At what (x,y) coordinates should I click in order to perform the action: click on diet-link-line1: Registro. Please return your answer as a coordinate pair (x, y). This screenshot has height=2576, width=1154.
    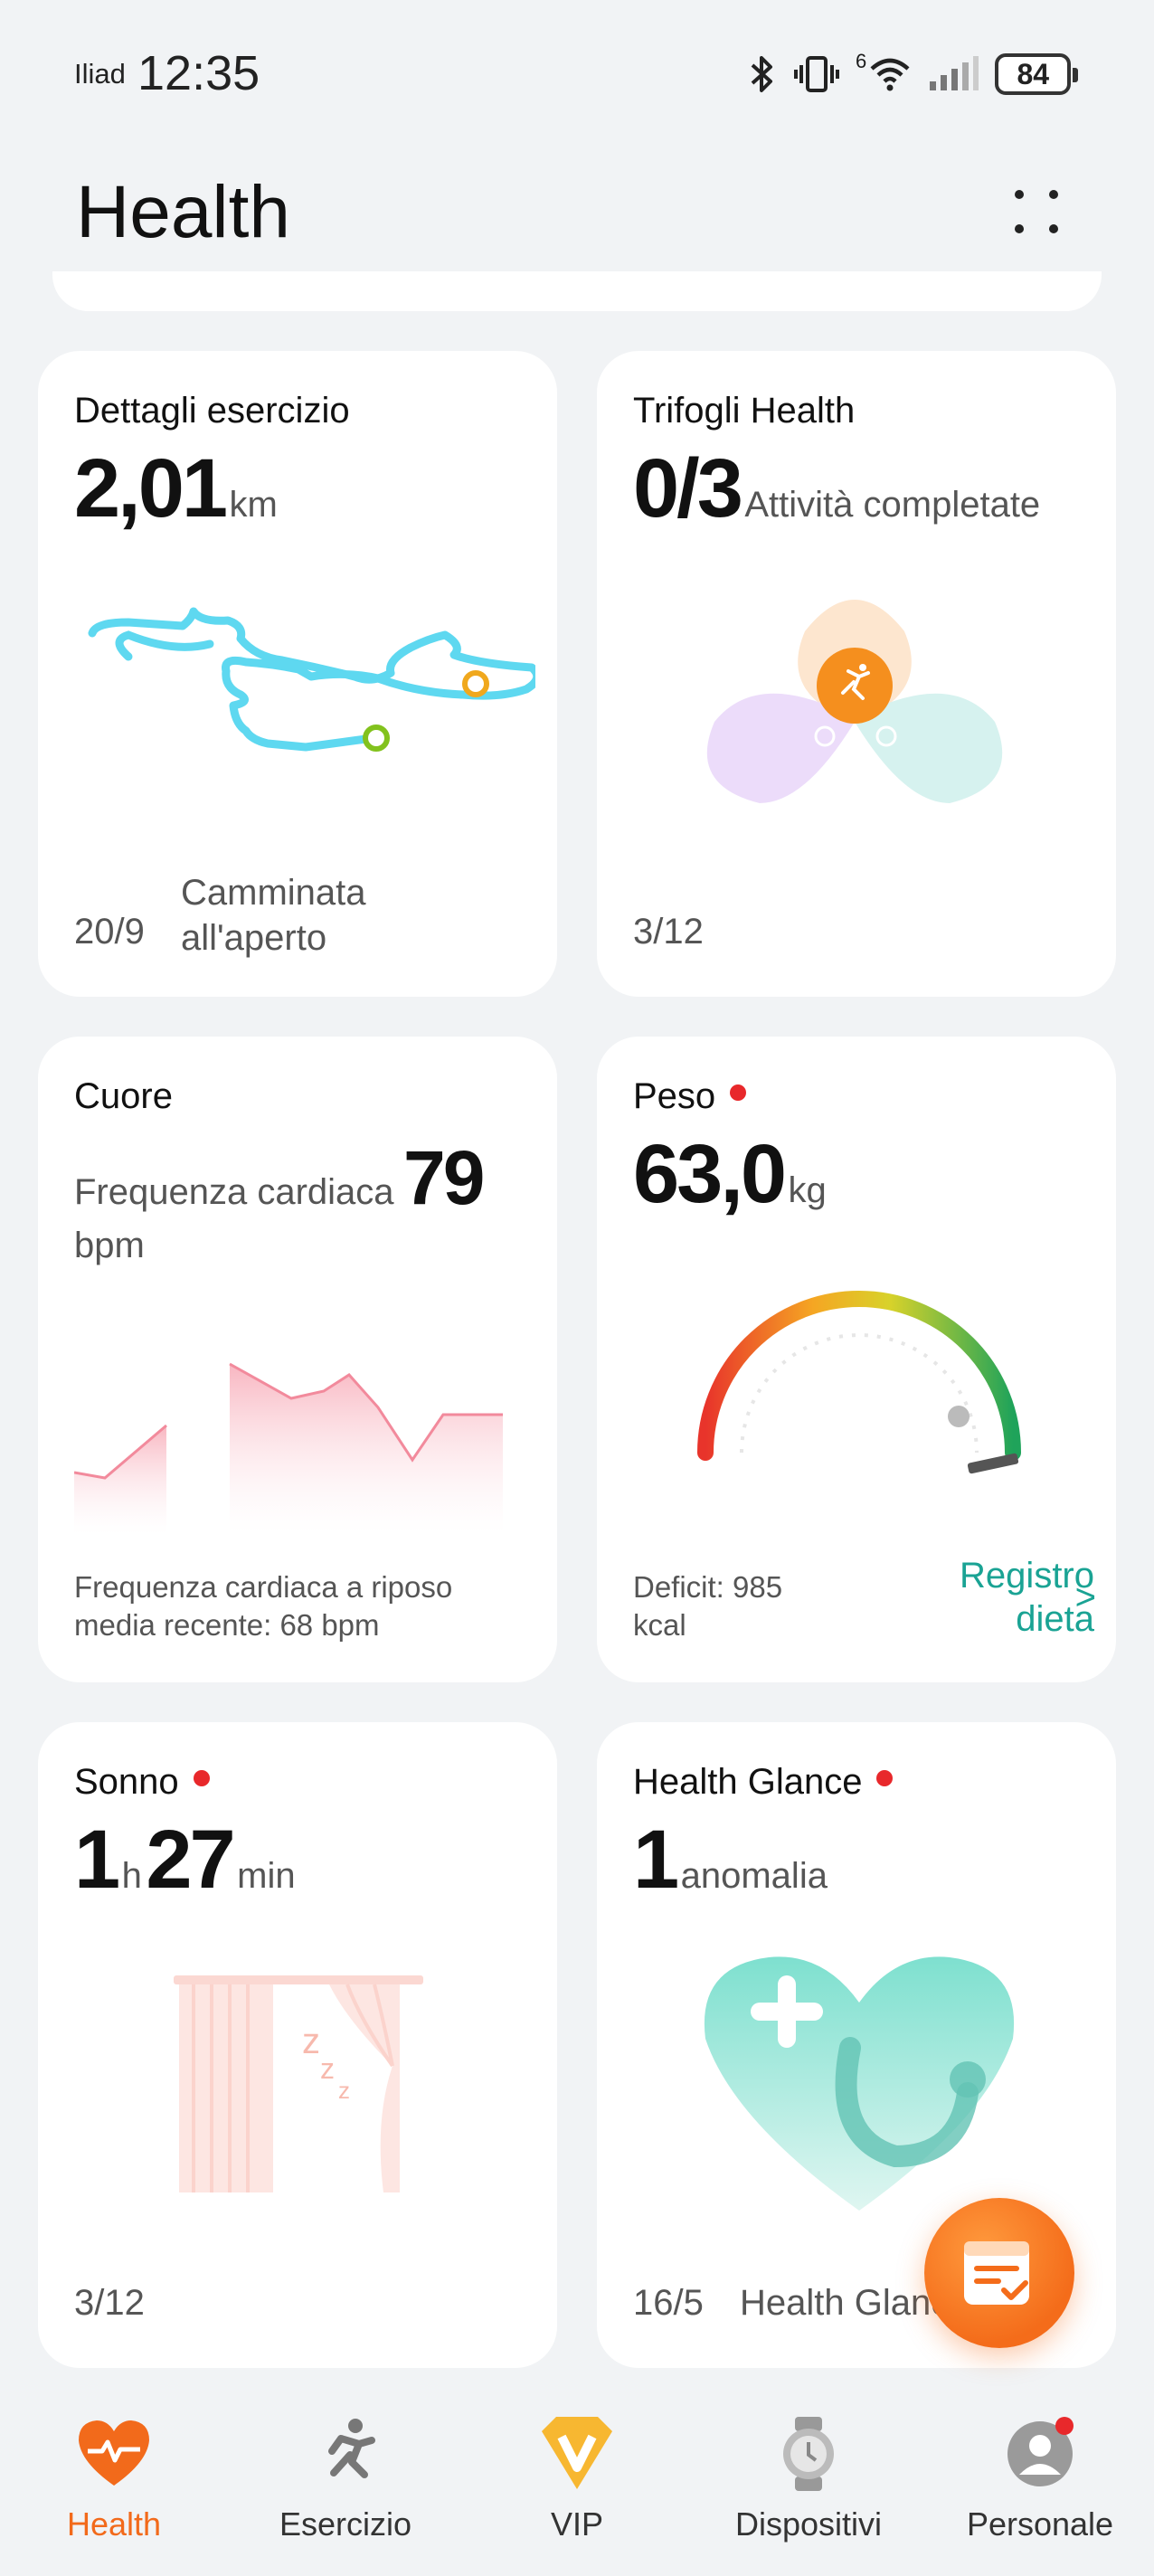
    Looking at the image, I should click on (1027, 1576).